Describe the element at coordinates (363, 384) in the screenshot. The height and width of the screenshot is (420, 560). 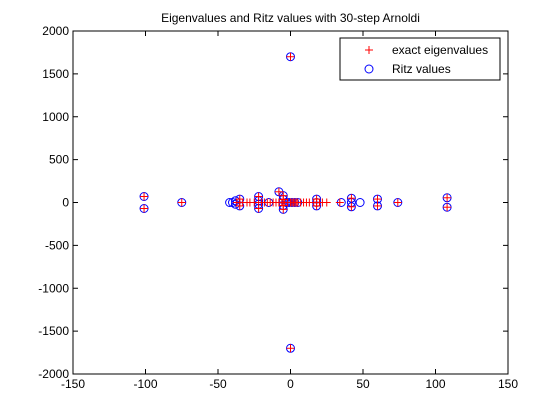
I see `x-tick-label: 50` at that location.